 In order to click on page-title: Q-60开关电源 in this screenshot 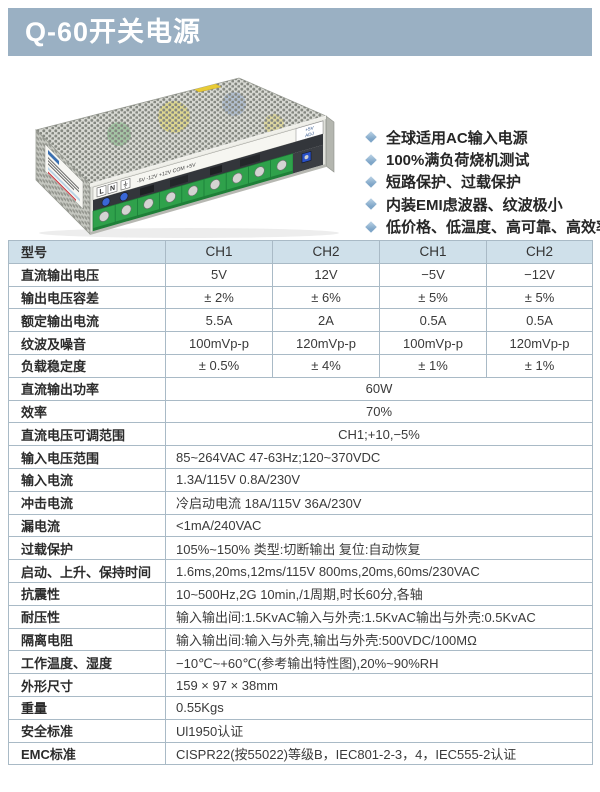, I will do `click(113, 32)`.